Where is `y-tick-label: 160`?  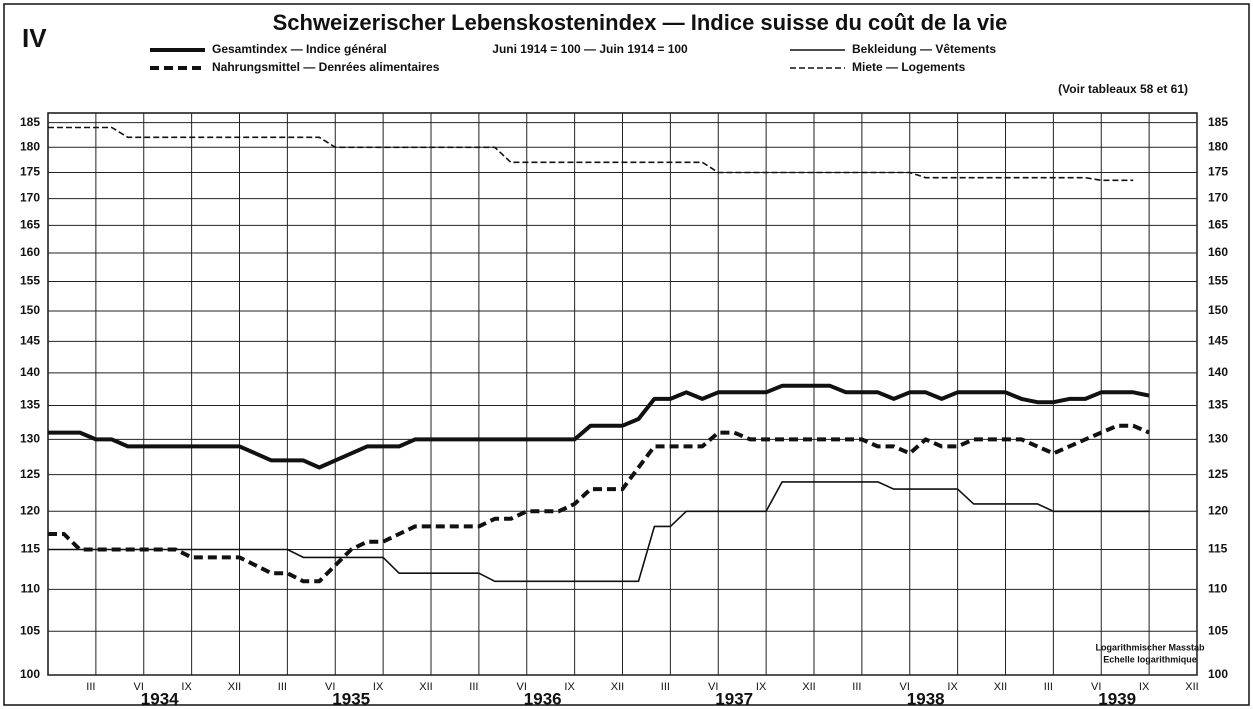
y-tick-label: 160 is located at coordinates (30, 252).